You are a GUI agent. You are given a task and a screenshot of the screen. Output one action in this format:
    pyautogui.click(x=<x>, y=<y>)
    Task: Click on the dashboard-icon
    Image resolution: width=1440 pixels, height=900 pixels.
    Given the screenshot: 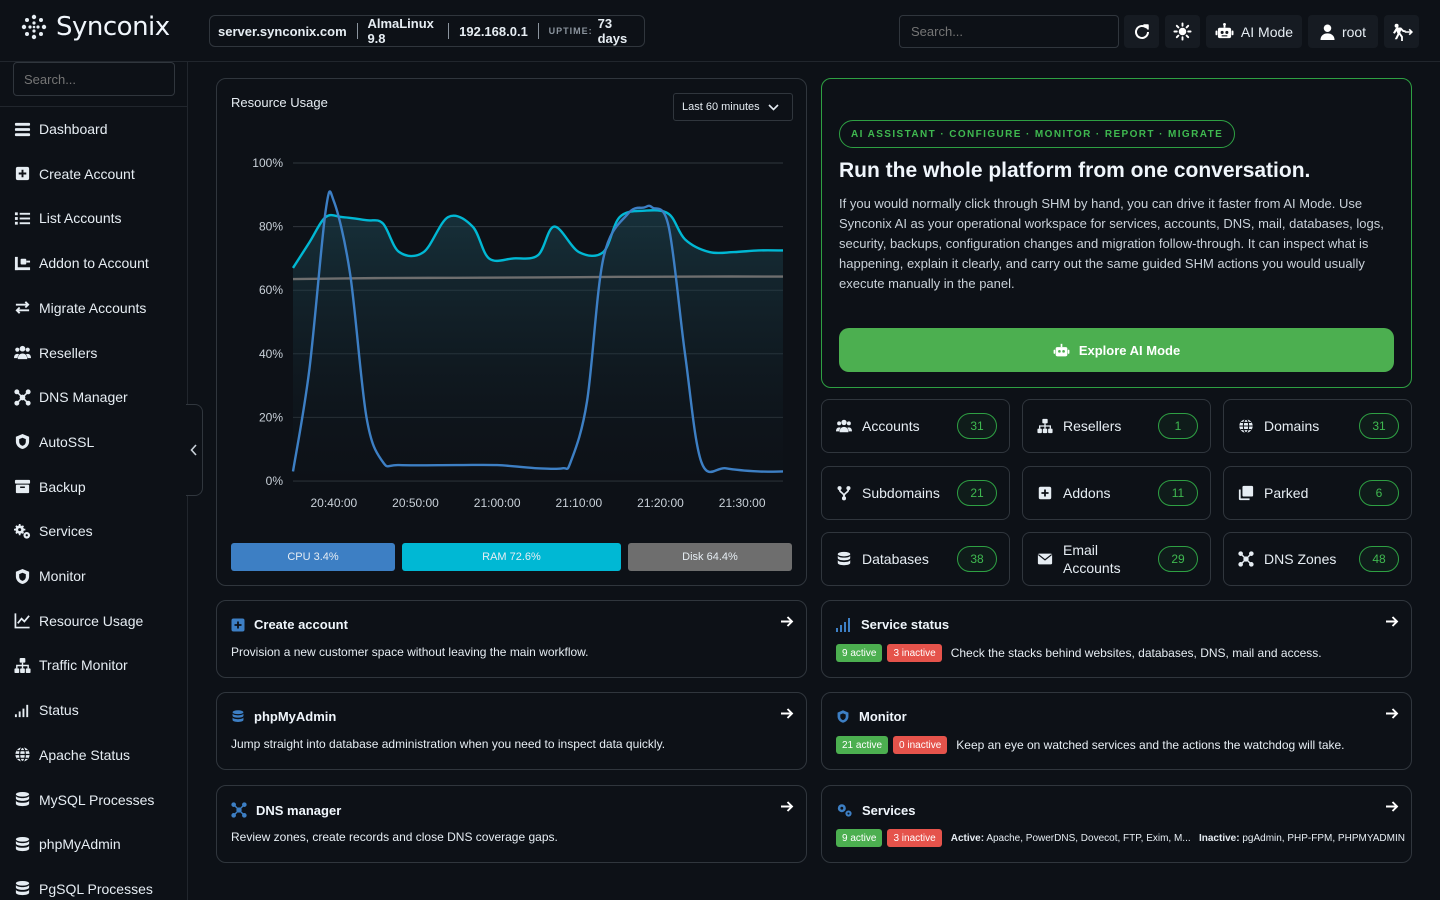 What is the action you would take?
    pyautogui.click(x=22, y=129)
    